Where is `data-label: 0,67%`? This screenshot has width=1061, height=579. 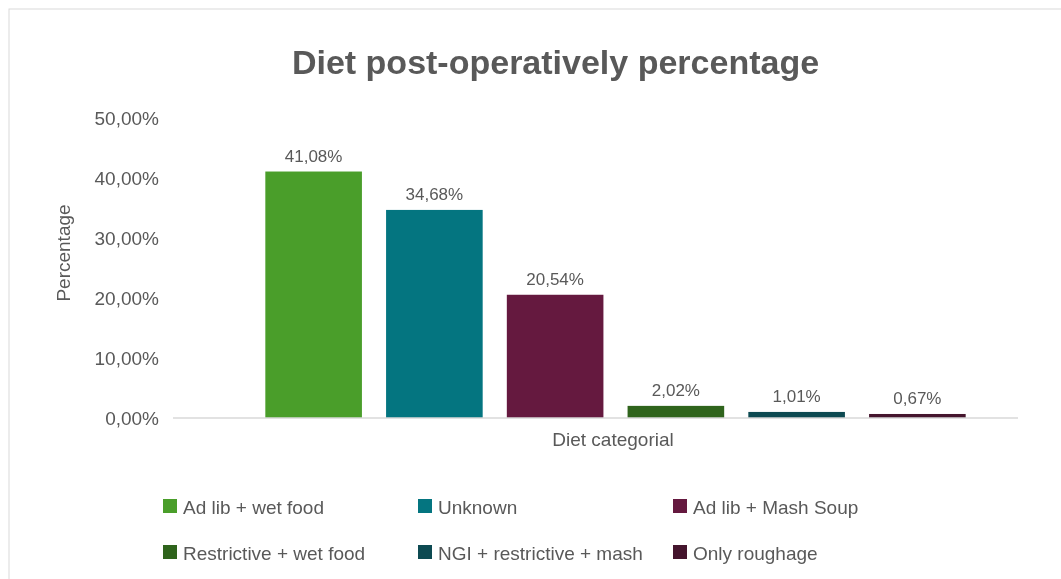 data-label: 0,67% is located at coordinates (917, 398).